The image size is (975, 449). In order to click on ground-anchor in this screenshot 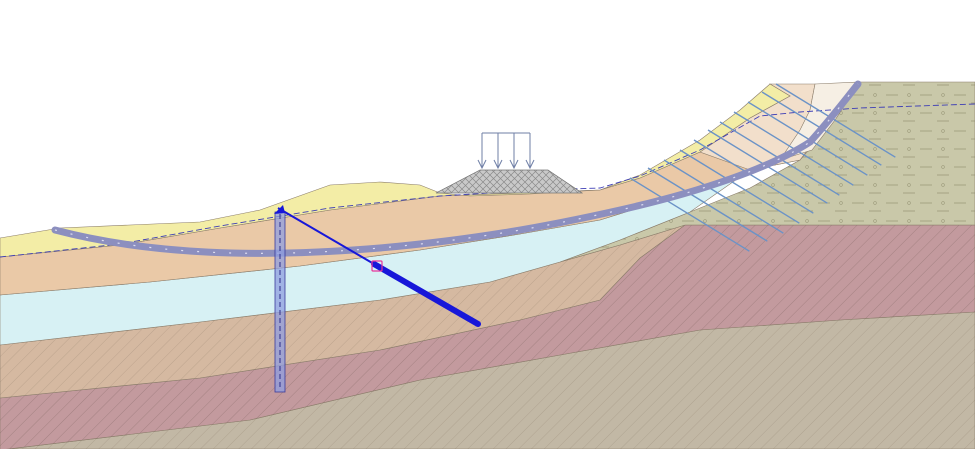, I will do `click(377, 266)`.